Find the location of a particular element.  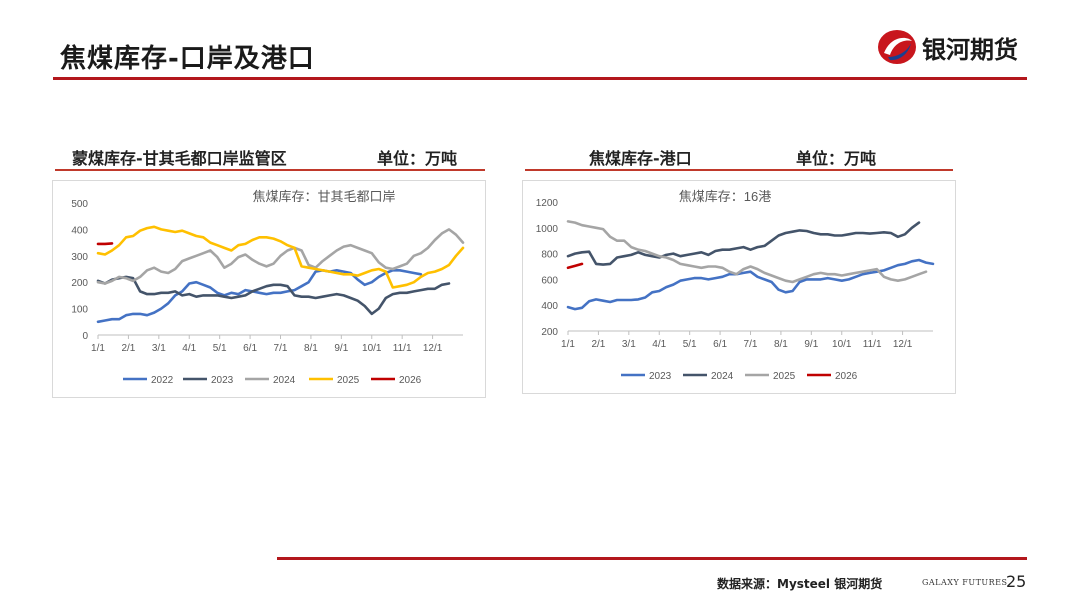

y-tick-label: 500 is located at coordinates (79, 204).